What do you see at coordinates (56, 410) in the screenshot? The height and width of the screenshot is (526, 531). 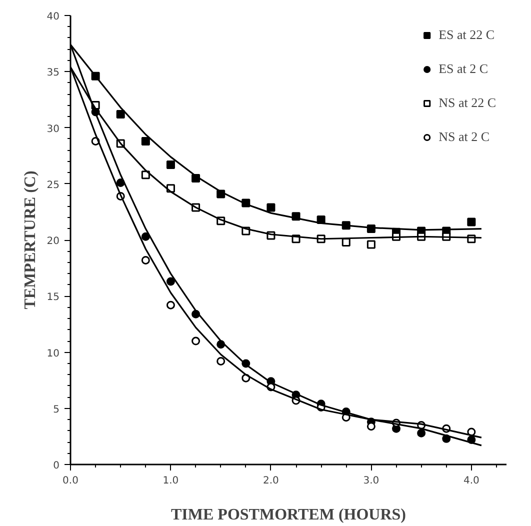 I see `y-tick-label: 5` at bounding box center [56, 410].